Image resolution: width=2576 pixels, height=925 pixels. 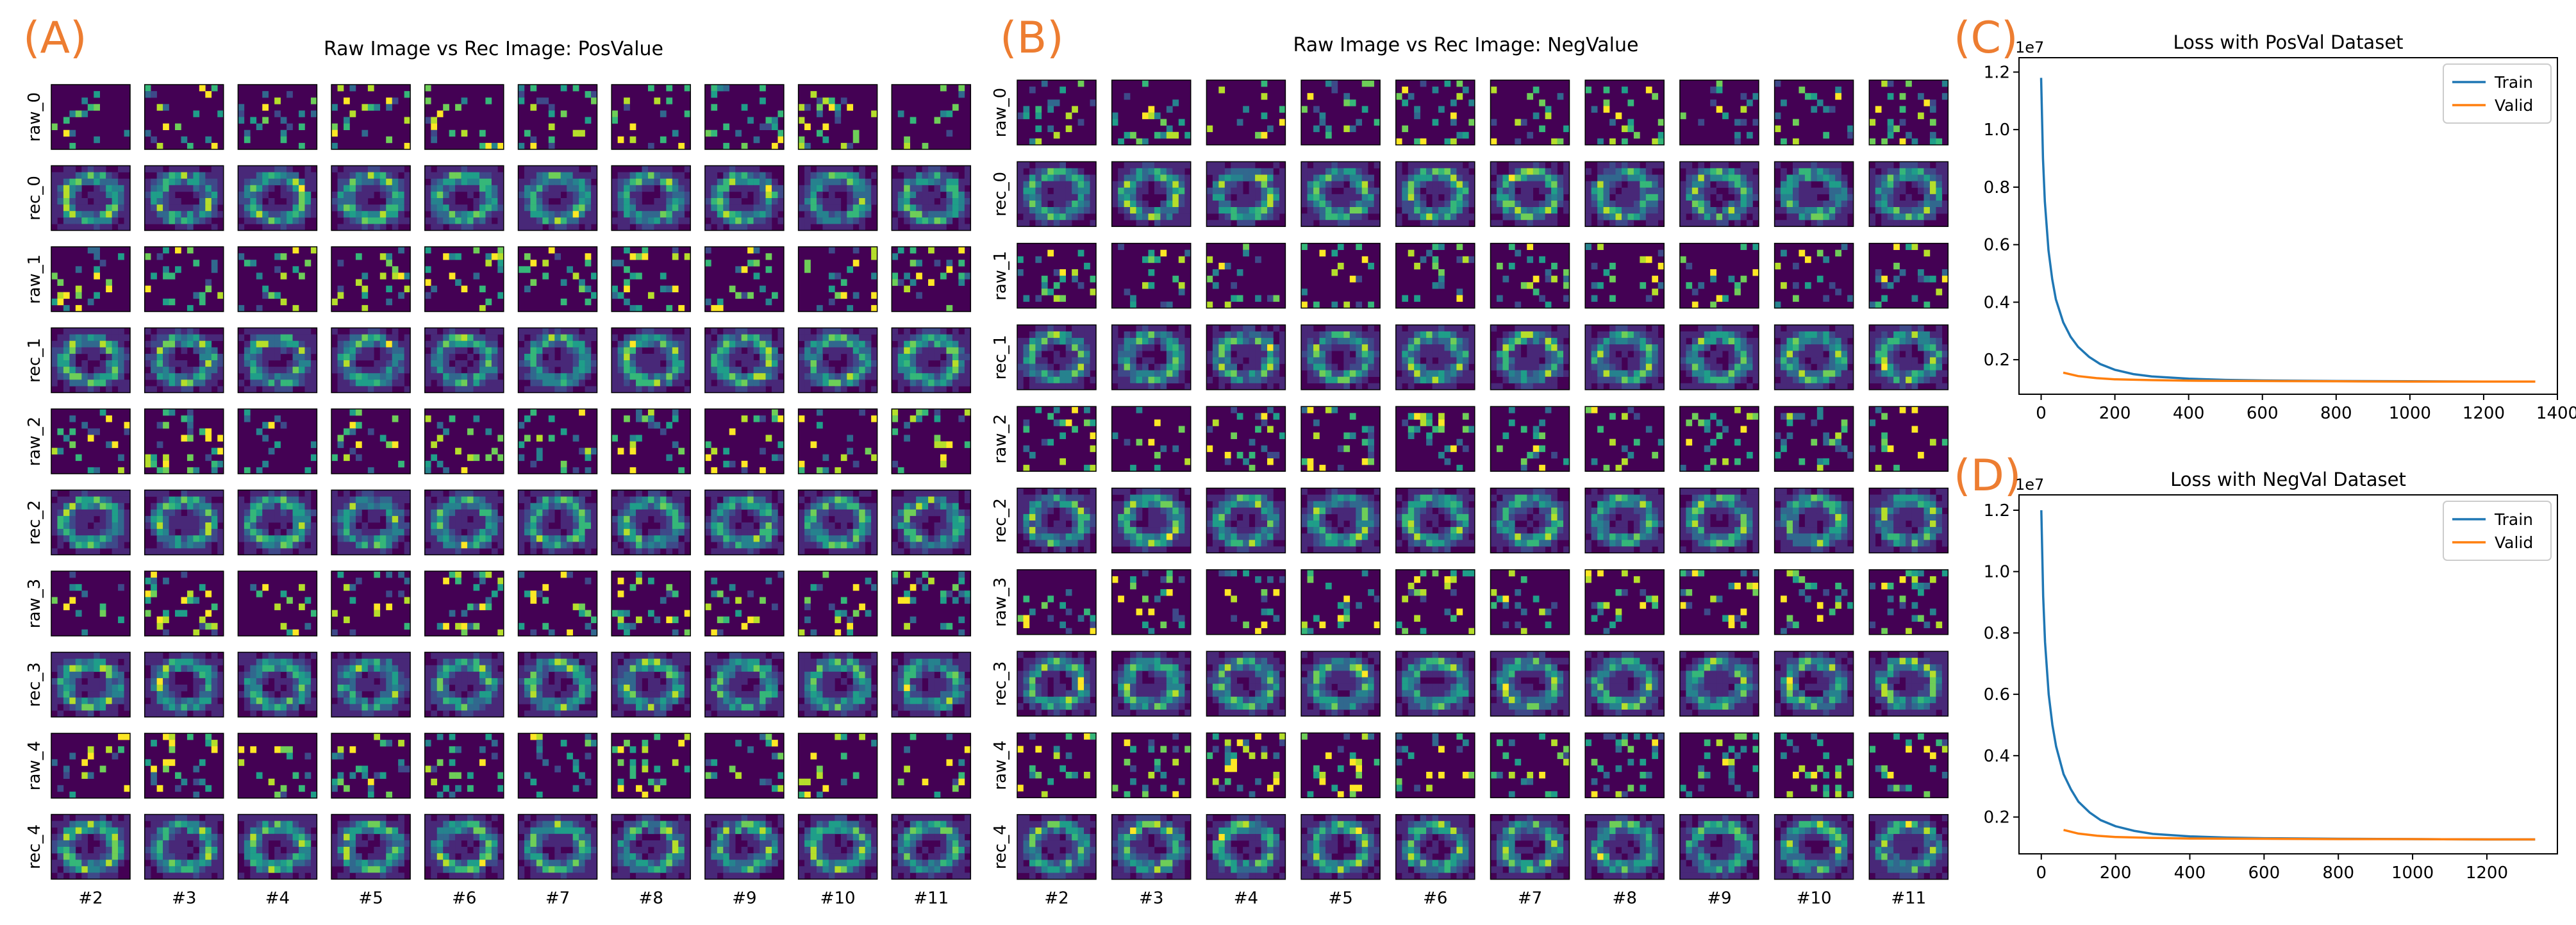 What do you see at coordinates (2336, 414) in the screenshot?
I see `x-tick-label: 800` at bounding box center [2336, 414].